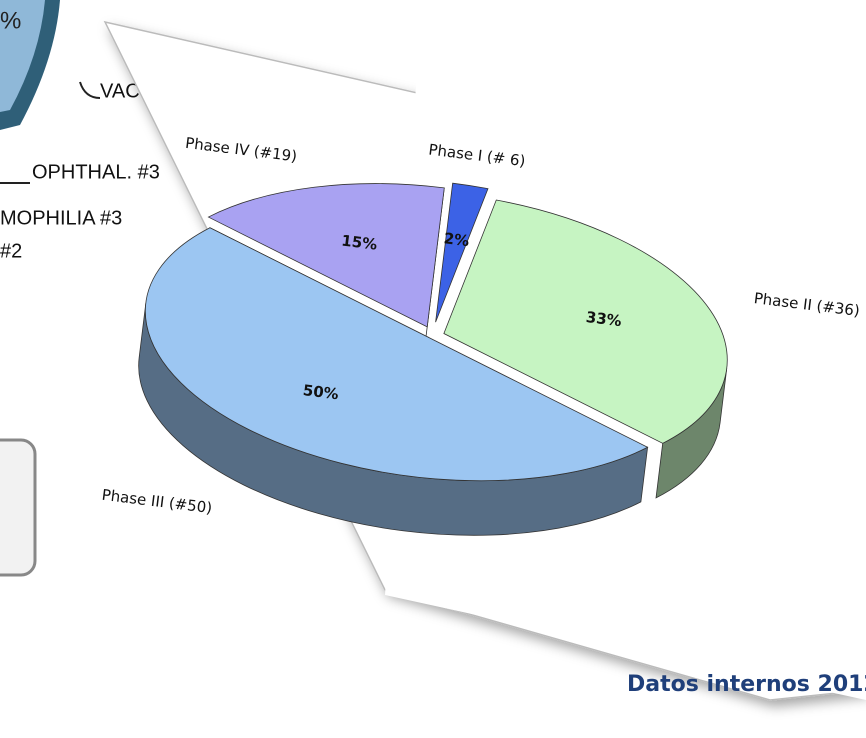 This screenshot has width=866, height=738. I want to click on footer: Datos internos 2012, so click(746, 684).